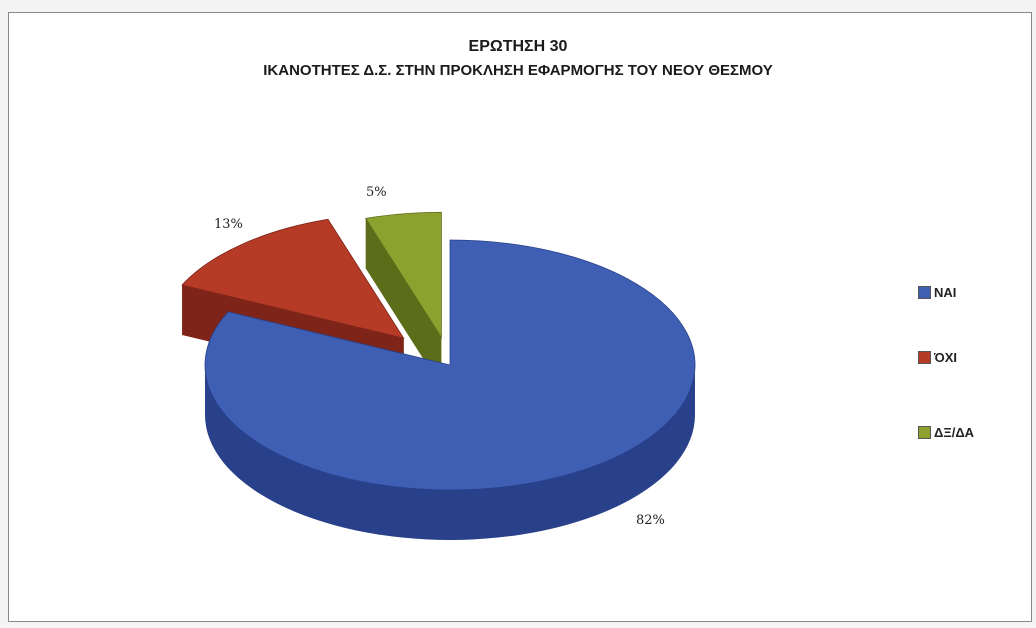 This screenshot has height=628, width=1036. What do you see at coordinates (518, 46) in the screenshot?
I see `chart-title: ΕΡΩΤΗΣΗ 30` at bounding box center [518, 46].